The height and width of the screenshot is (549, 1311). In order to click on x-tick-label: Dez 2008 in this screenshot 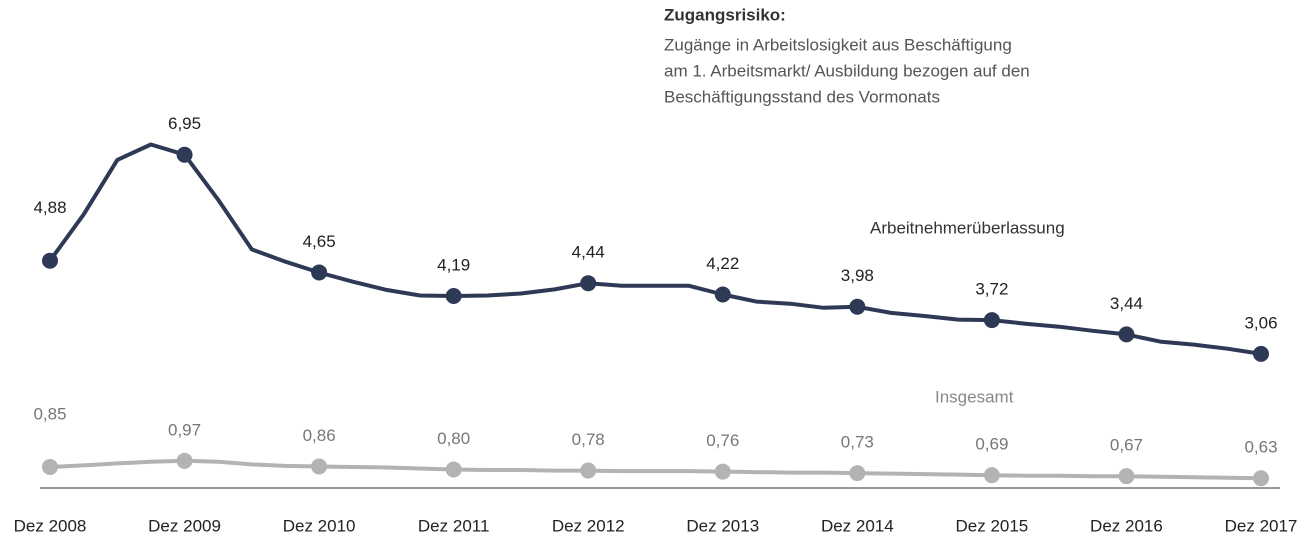, I will do `click(50, 525)`.